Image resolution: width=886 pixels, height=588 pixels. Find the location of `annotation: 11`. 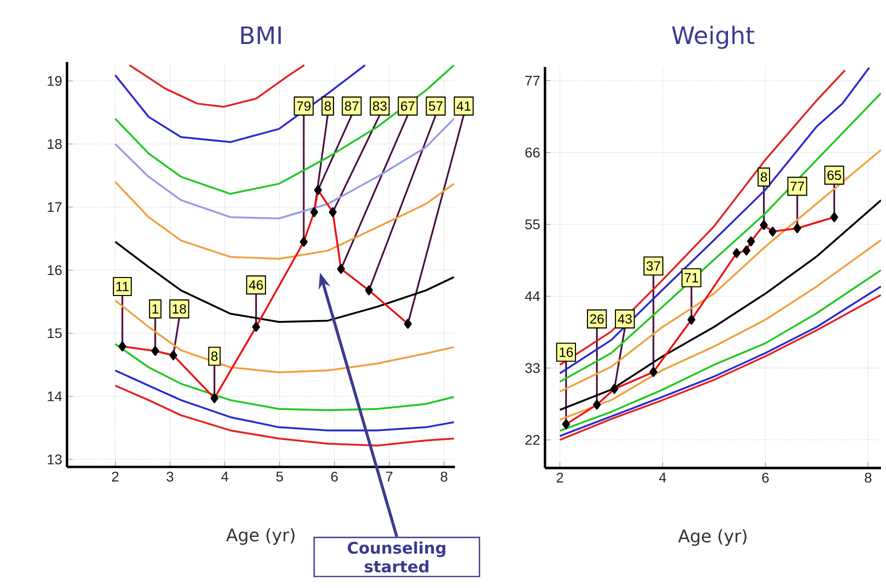

annotation: 11 is located at coordinates (122, 287).